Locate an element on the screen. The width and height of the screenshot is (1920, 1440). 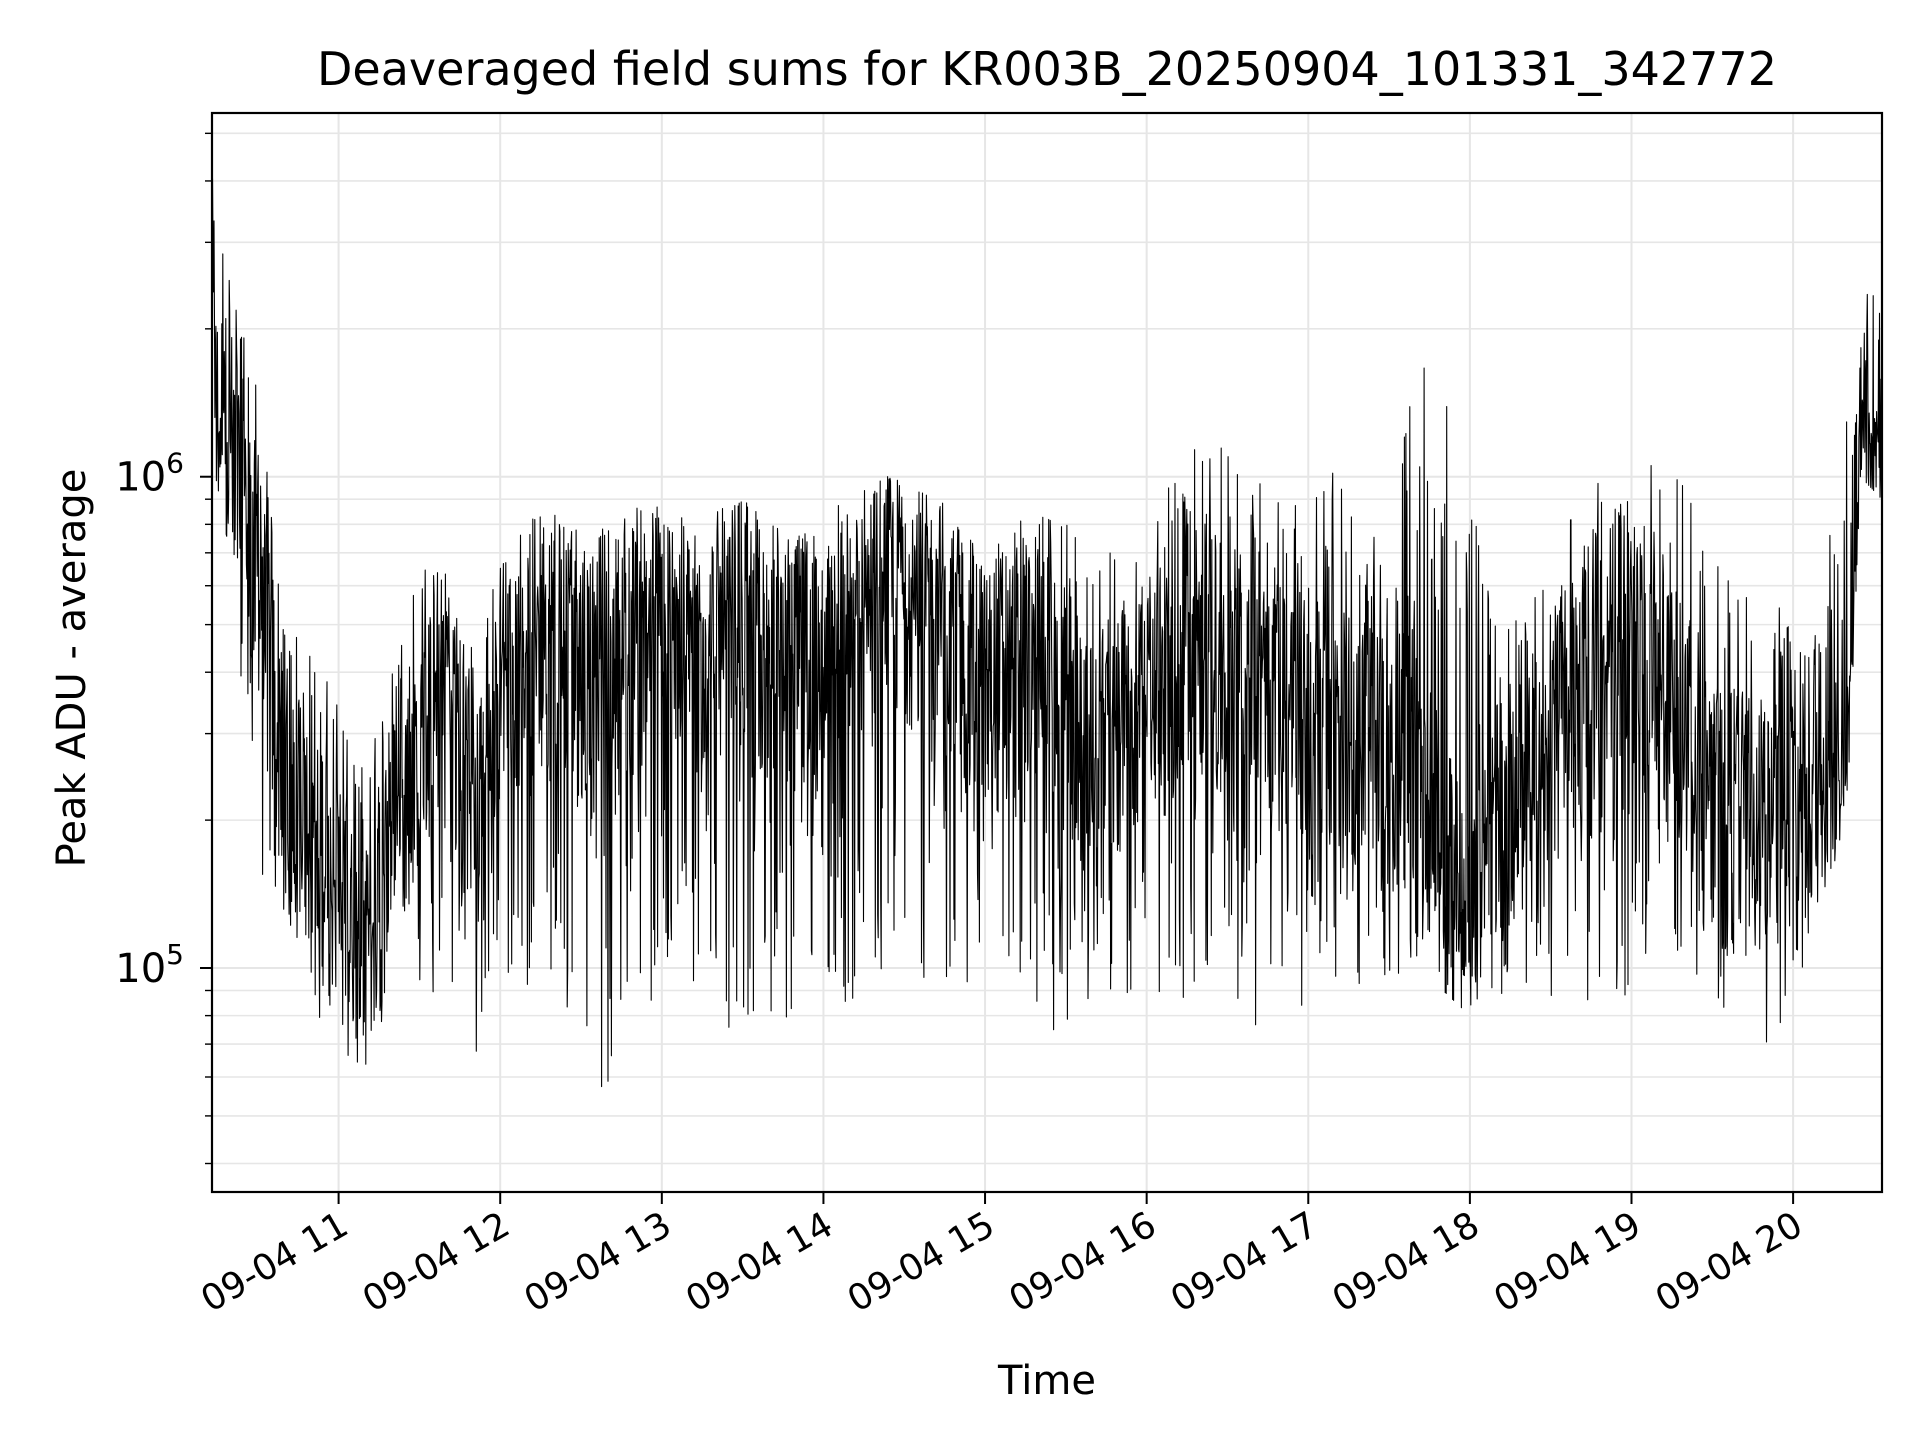
x-tick-label: 09-04 17 is located at coordinates (1244, 1262).